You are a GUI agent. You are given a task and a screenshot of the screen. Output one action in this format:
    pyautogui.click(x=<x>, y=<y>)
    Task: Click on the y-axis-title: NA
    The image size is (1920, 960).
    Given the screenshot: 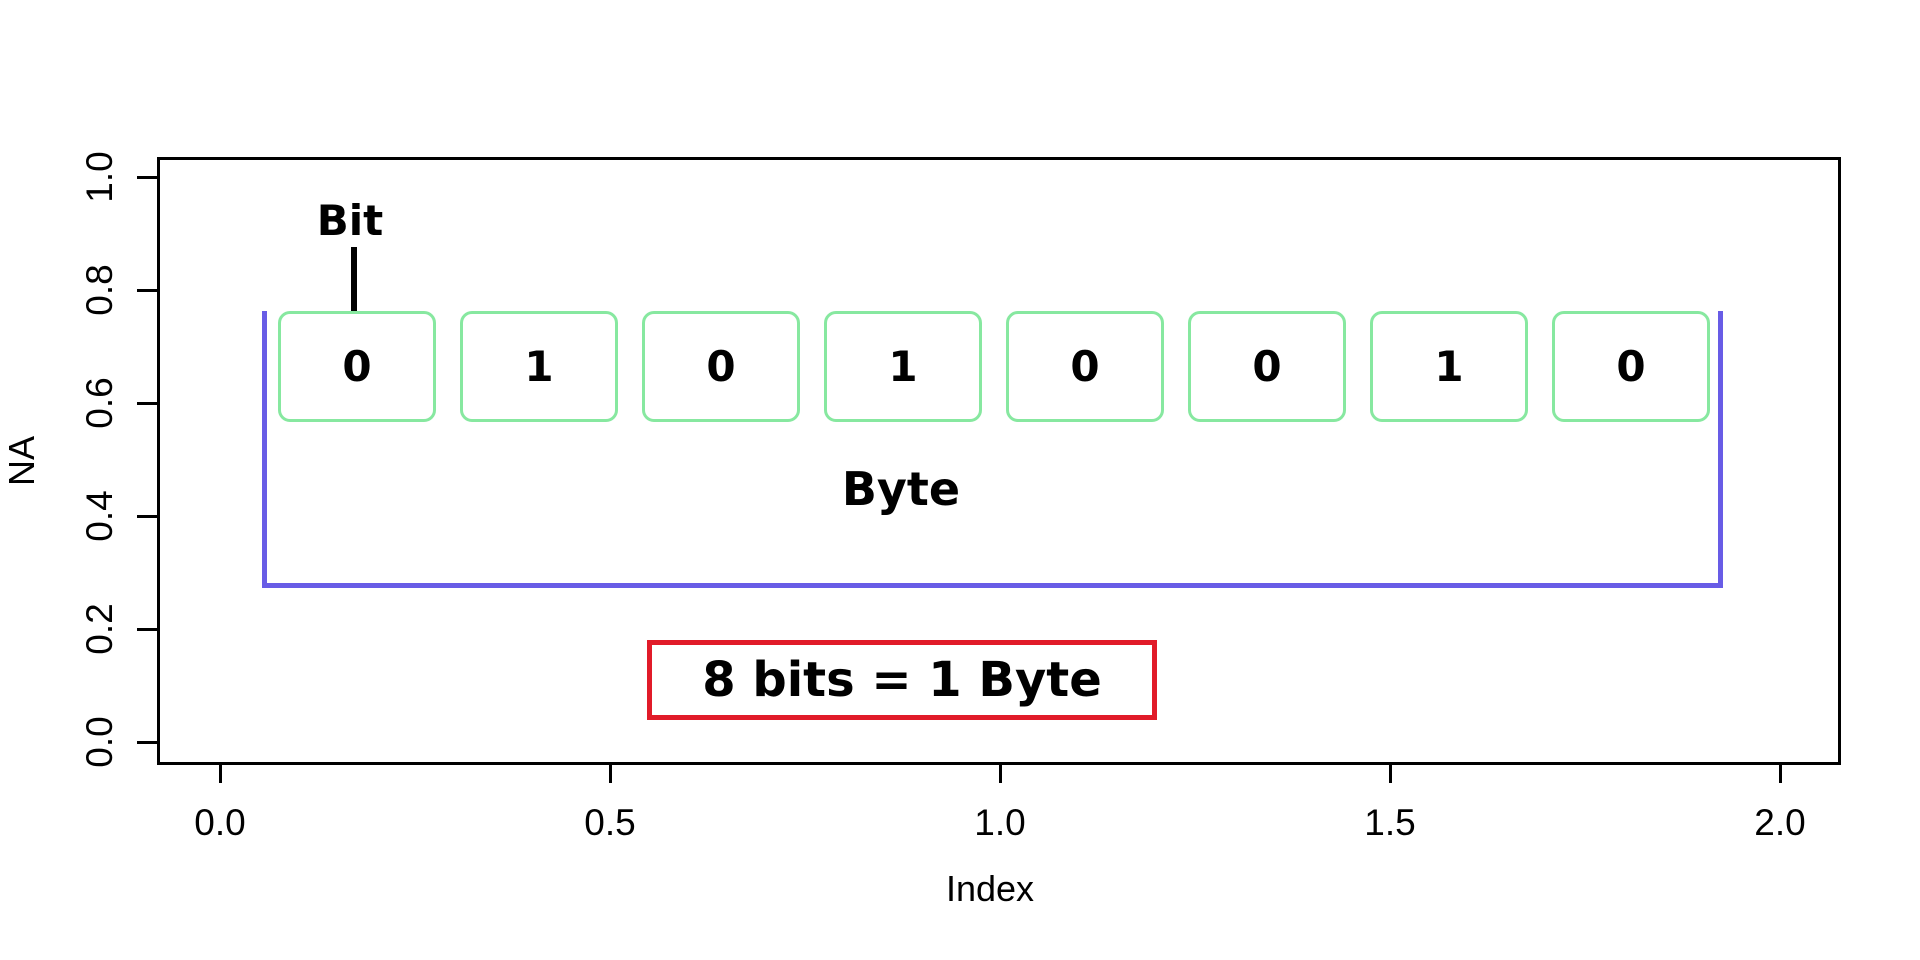 What is the action you would take?
    pyautogui.click(x=21, y=461)
    